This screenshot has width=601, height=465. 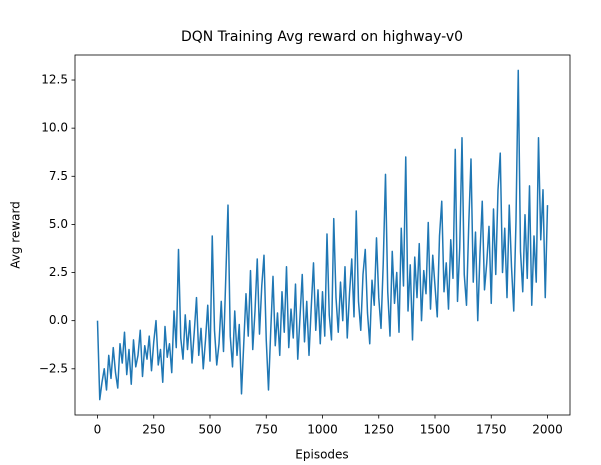 I want to click on x-tick-label: 1000, so click(x=322, y=430).